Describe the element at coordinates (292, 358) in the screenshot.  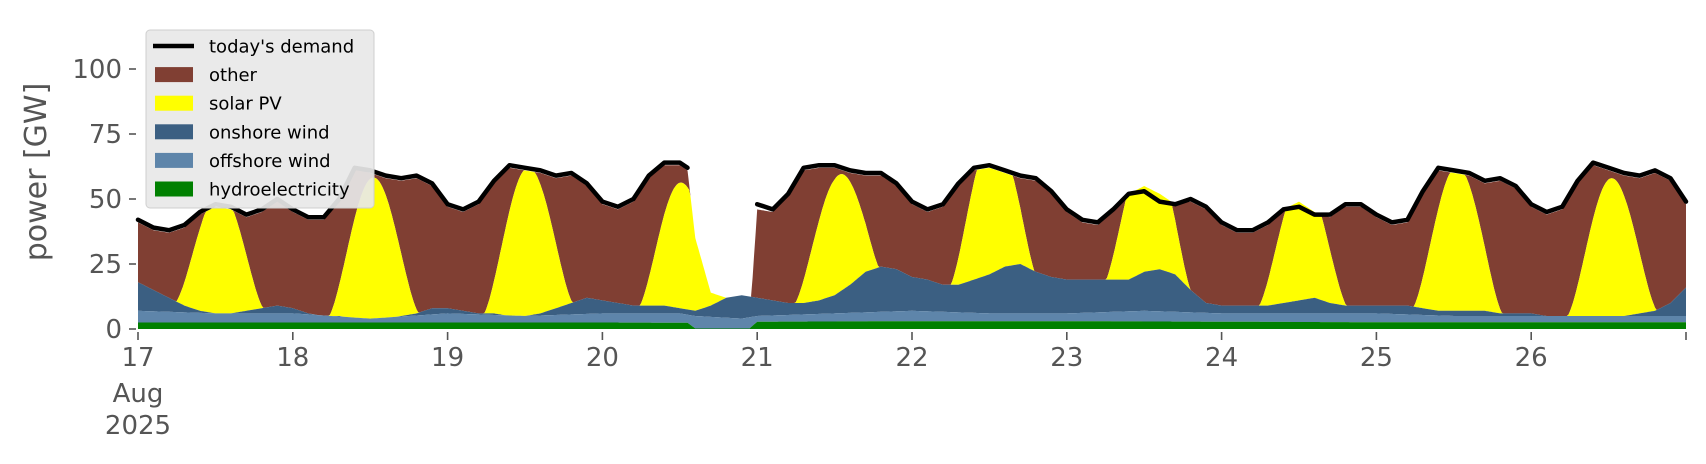
I see `x-tick-label-18: 18` at that location.